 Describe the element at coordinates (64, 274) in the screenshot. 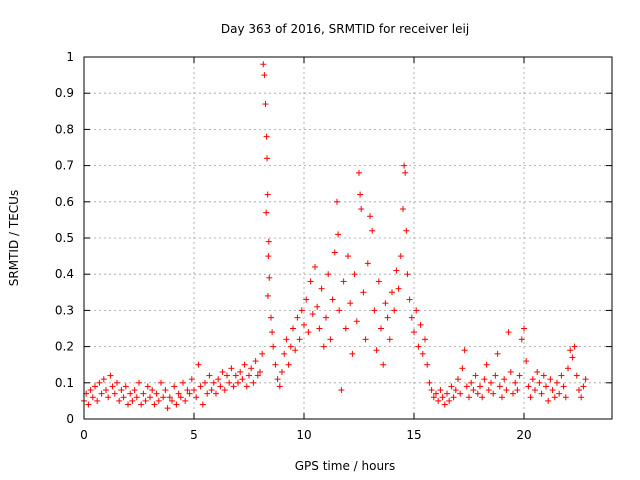

I see `y-tick-label: 0.4` at that location.